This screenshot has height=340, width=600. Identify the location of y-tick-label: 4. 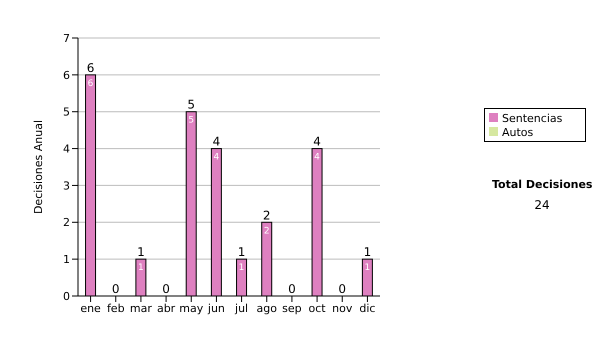
(66, 149).